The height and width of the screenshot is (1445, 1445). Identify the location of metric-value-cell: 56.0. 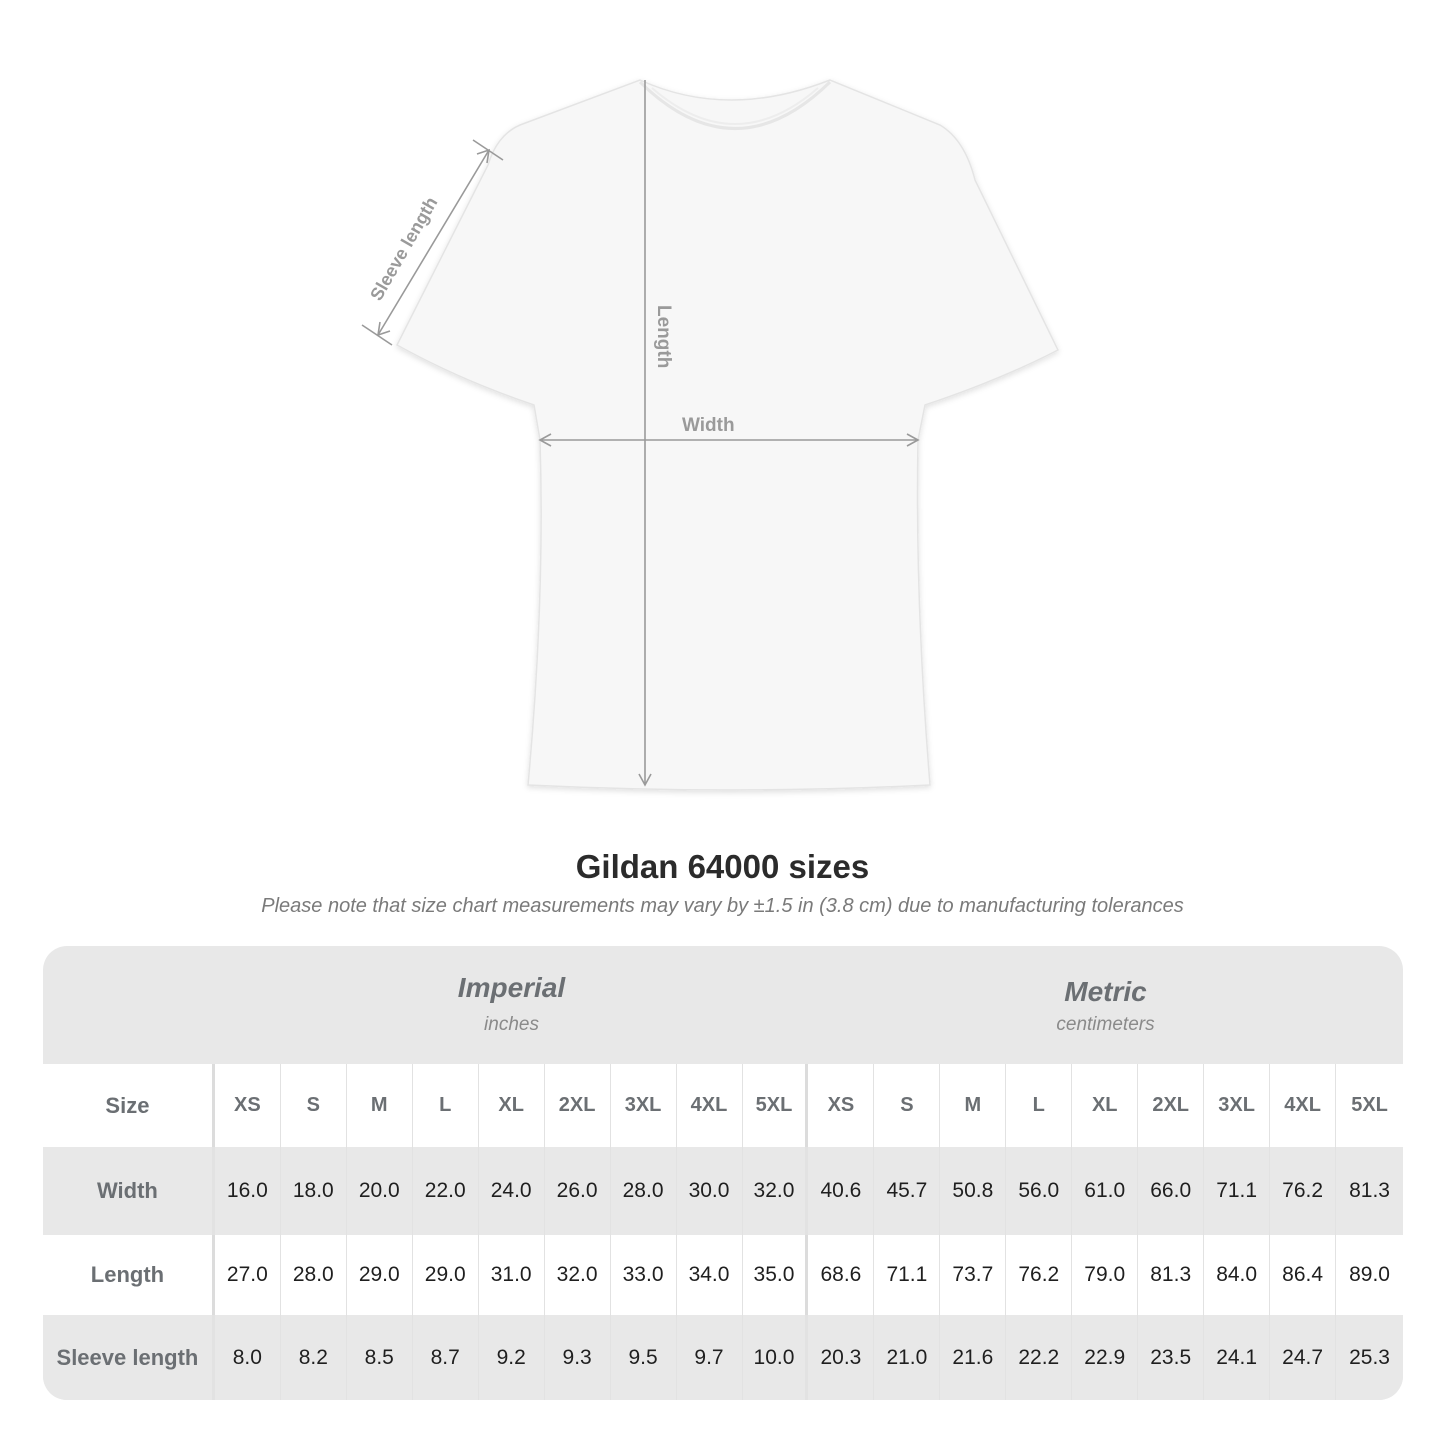
(1039, 1191).